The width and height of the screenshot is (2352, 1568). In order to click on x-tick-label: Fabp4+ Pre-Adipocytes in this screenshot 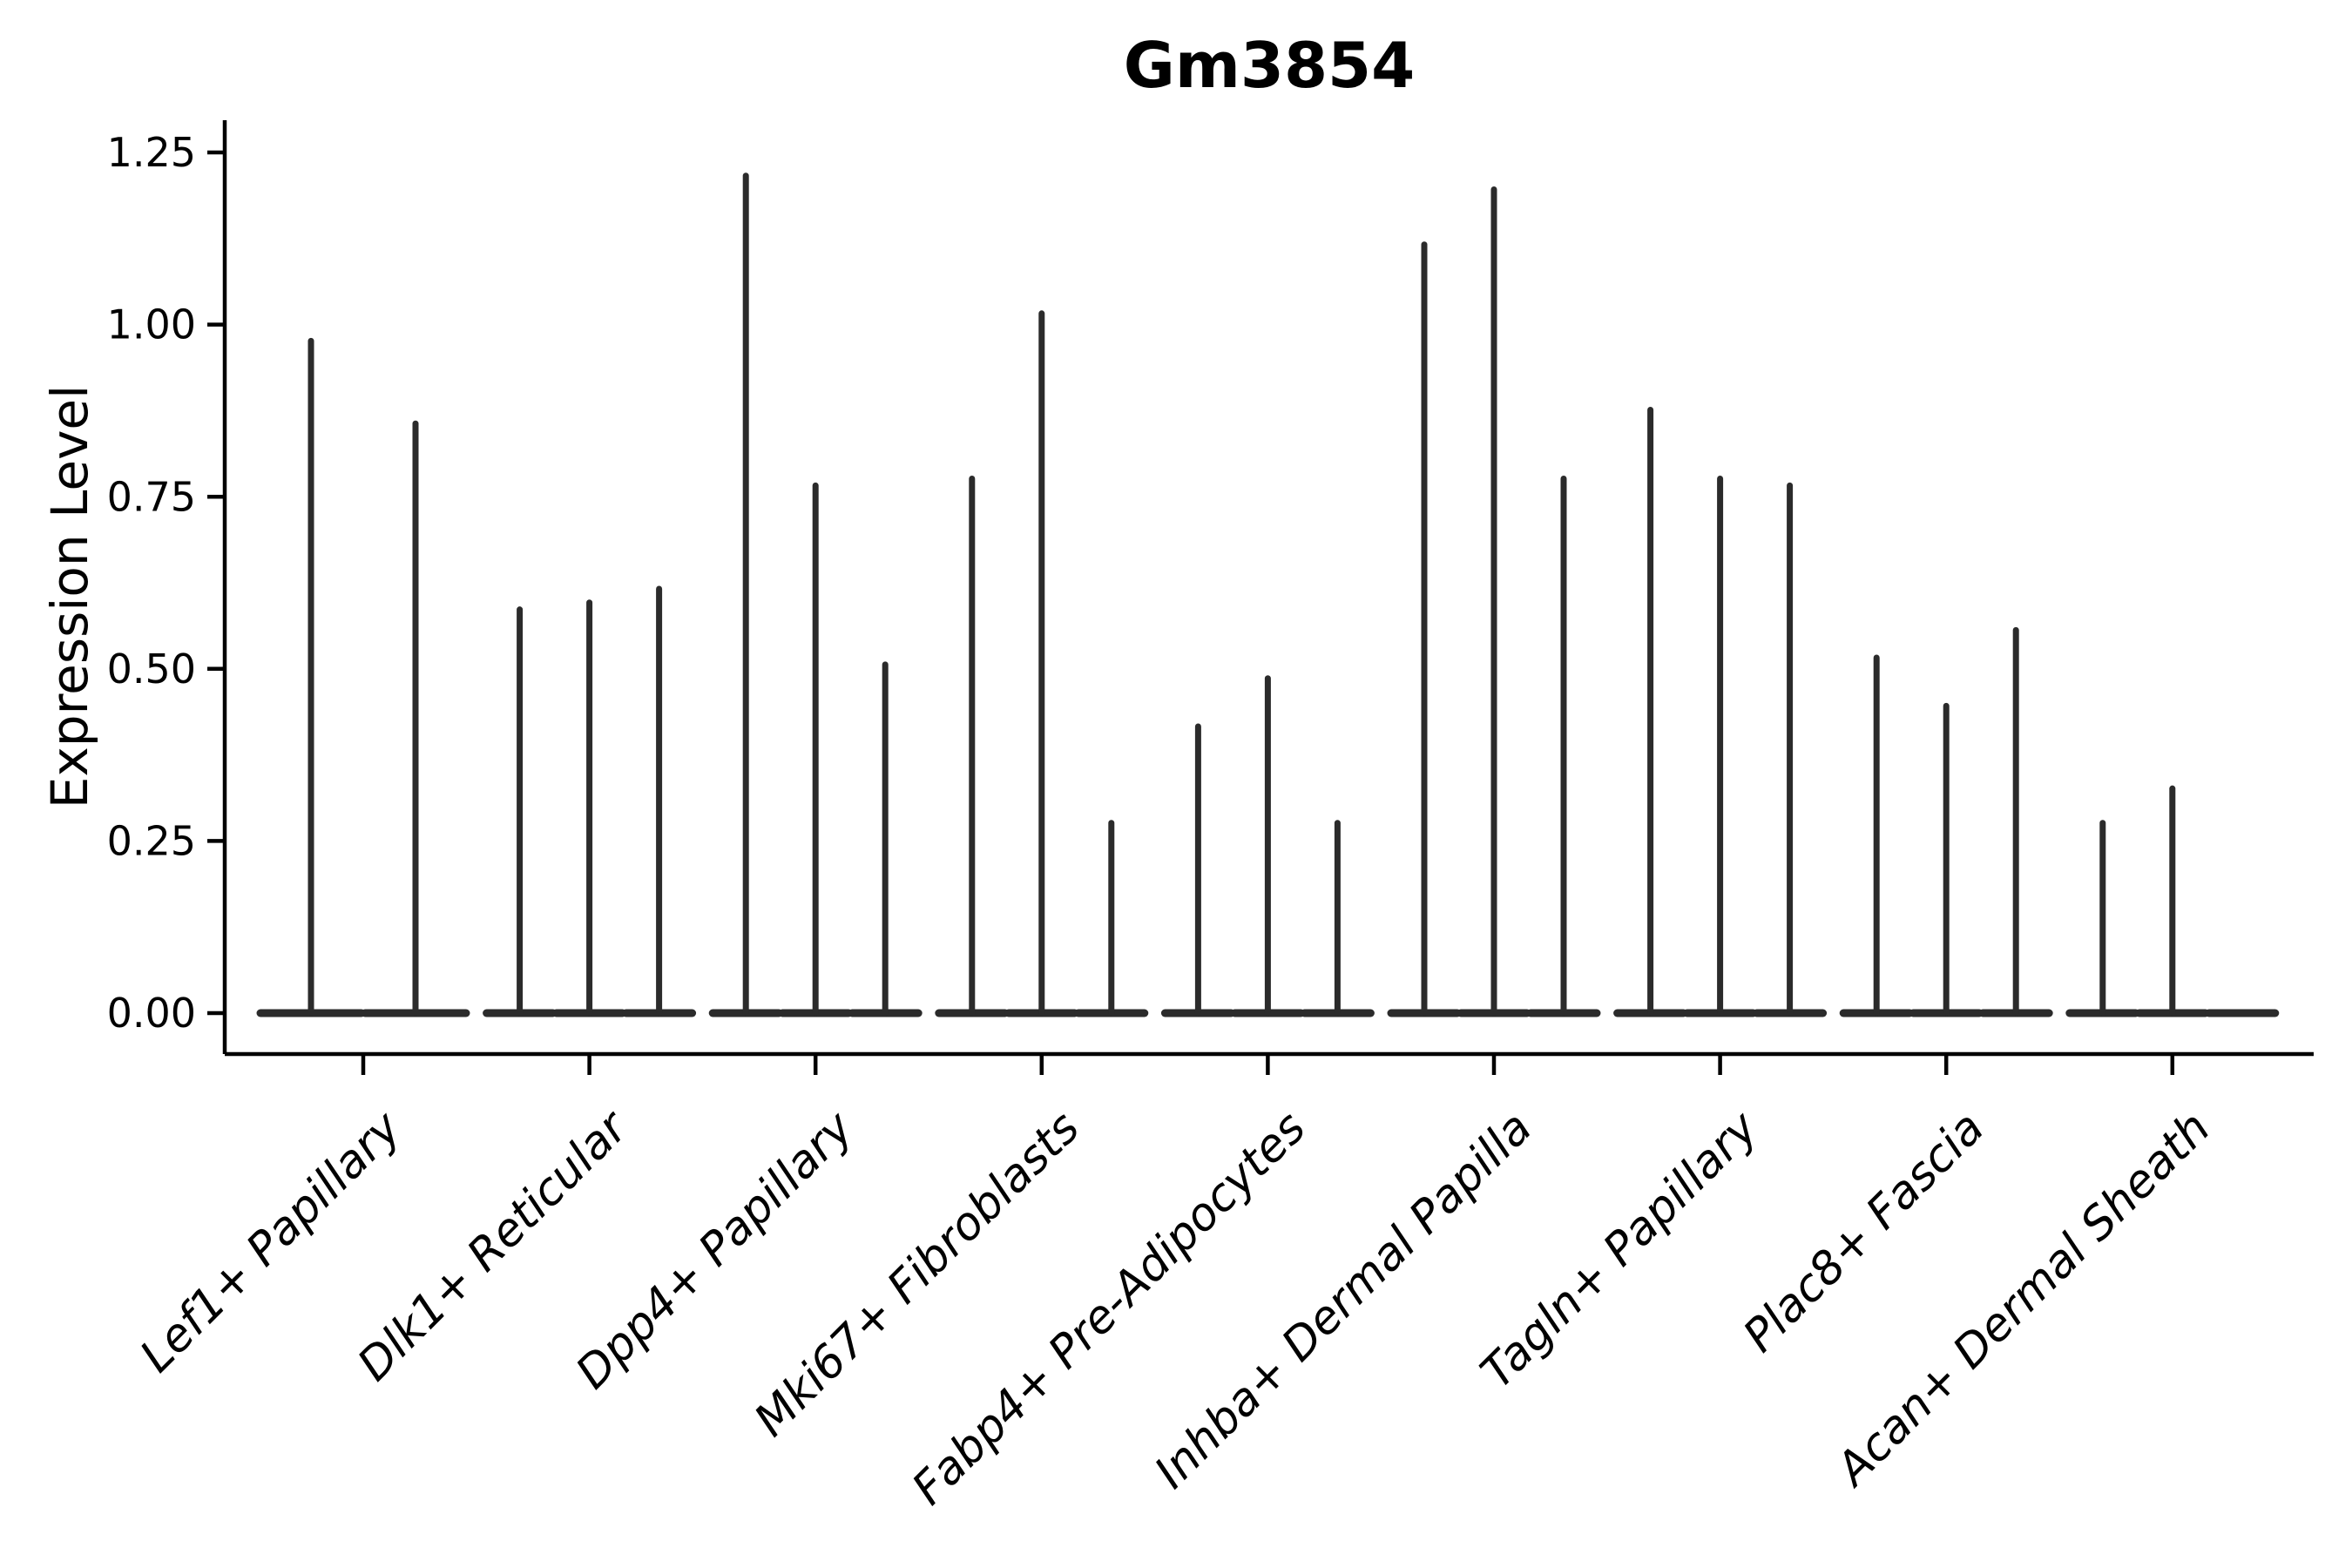, I will do `click(1109, 1309)`.